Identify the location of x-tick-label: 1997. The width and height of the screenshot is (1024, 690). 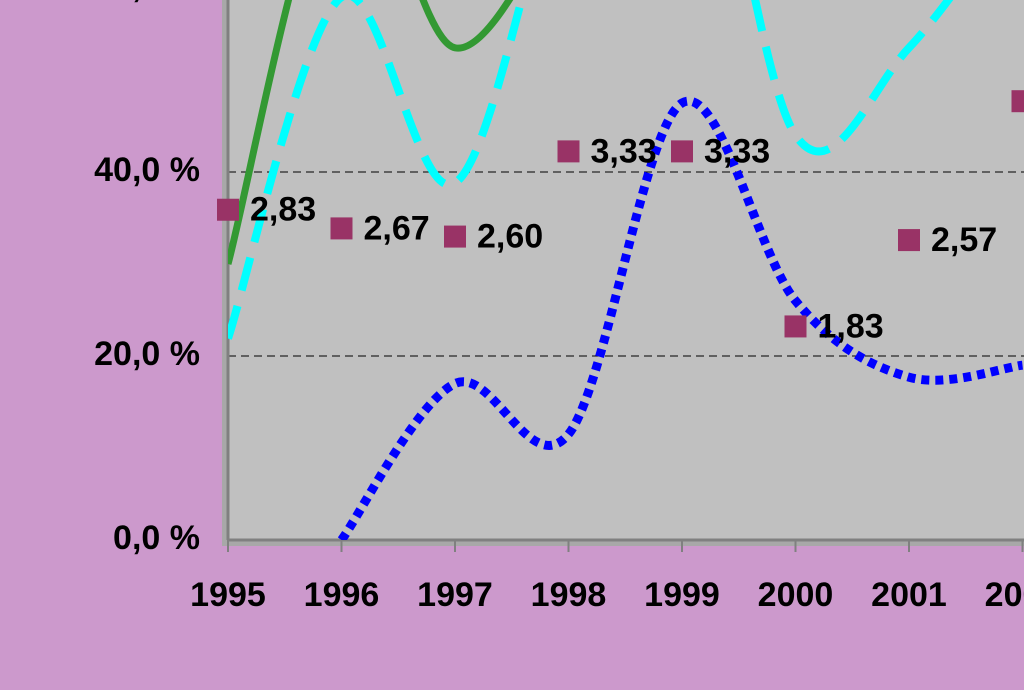
(455, 595).